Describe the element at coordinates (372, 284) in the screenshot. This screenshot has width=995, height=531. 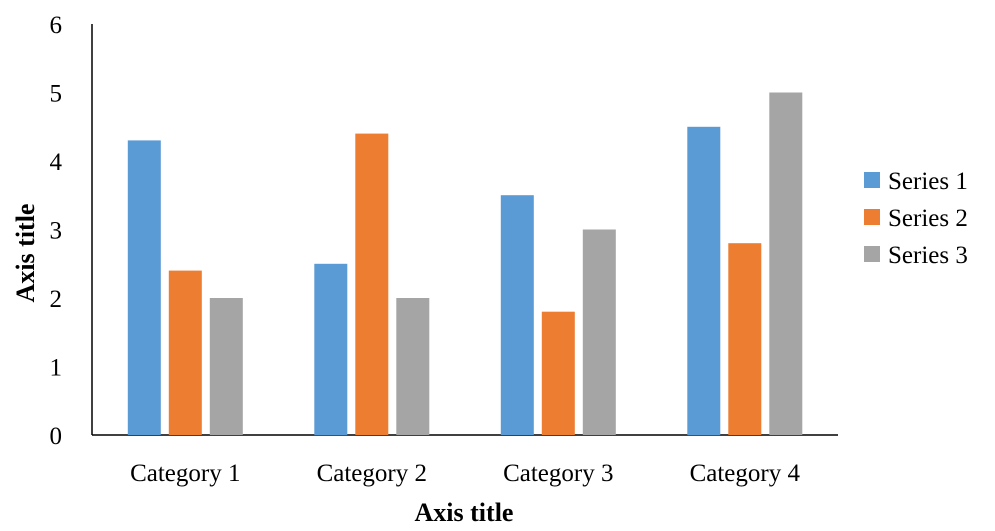
I see `bar-series2-category2` at that location.